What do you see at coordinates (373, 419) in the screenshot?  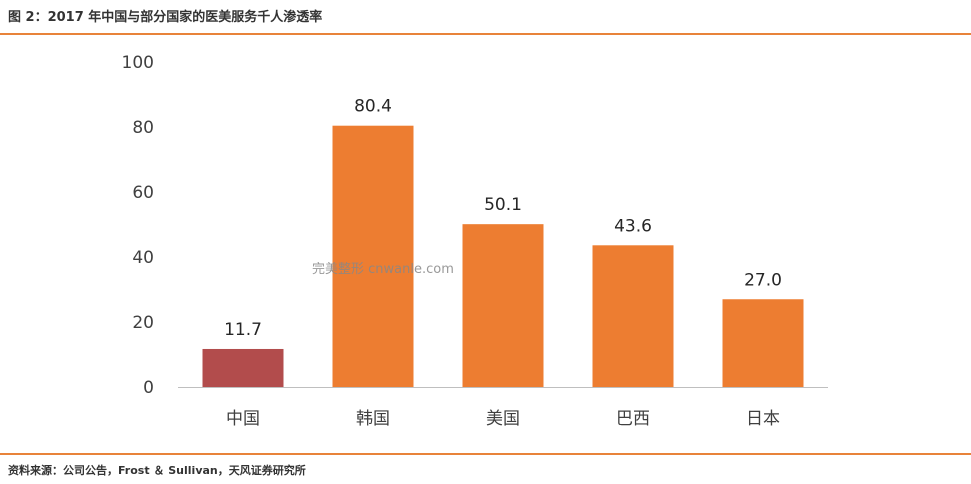 I see `category-label: 韩国` at bounding box center [373, 419].